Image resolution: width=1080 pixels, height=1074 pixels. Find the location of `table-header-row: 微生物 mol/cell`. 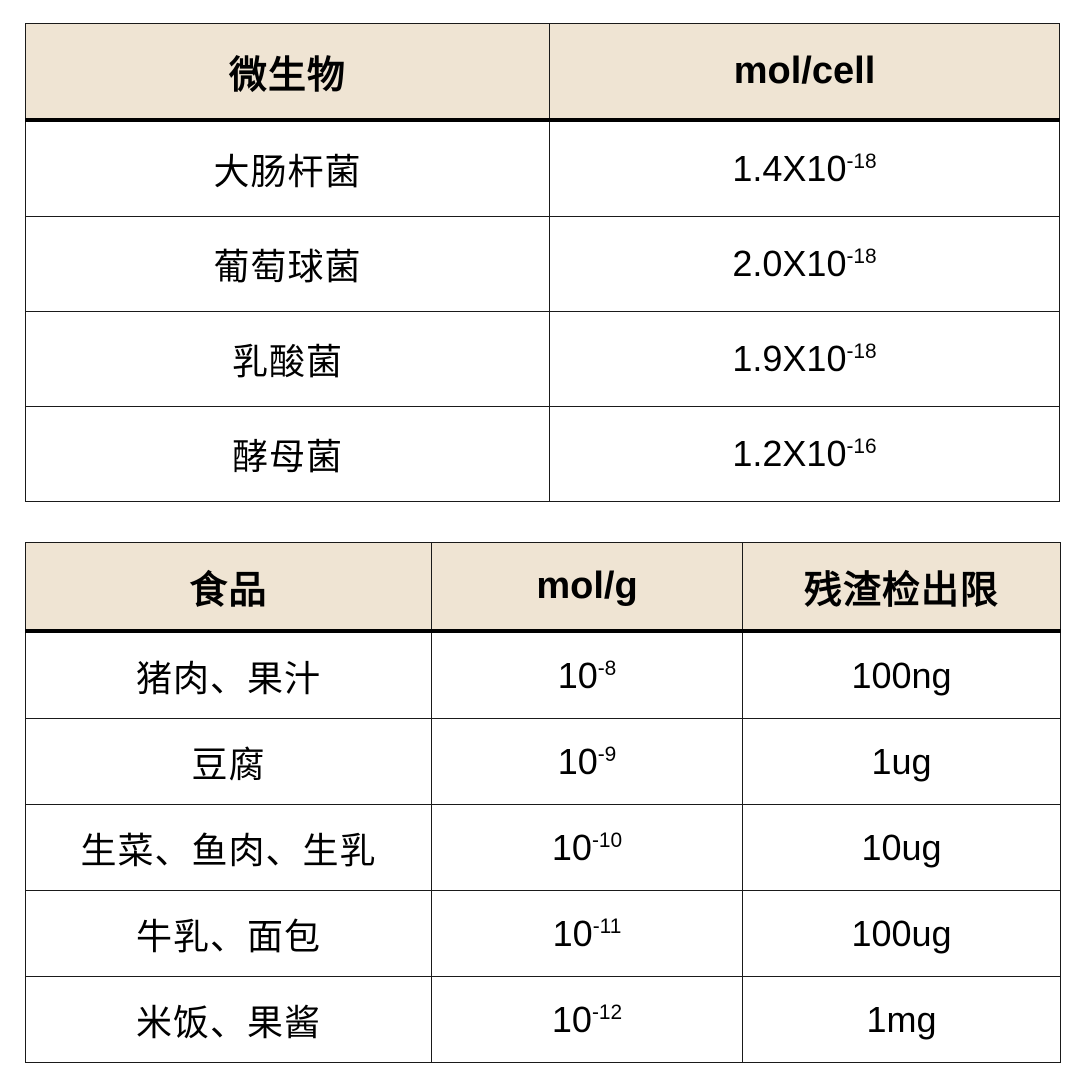

table-header-row: 微生物 mol/cell is located at coordinates (542, 72).